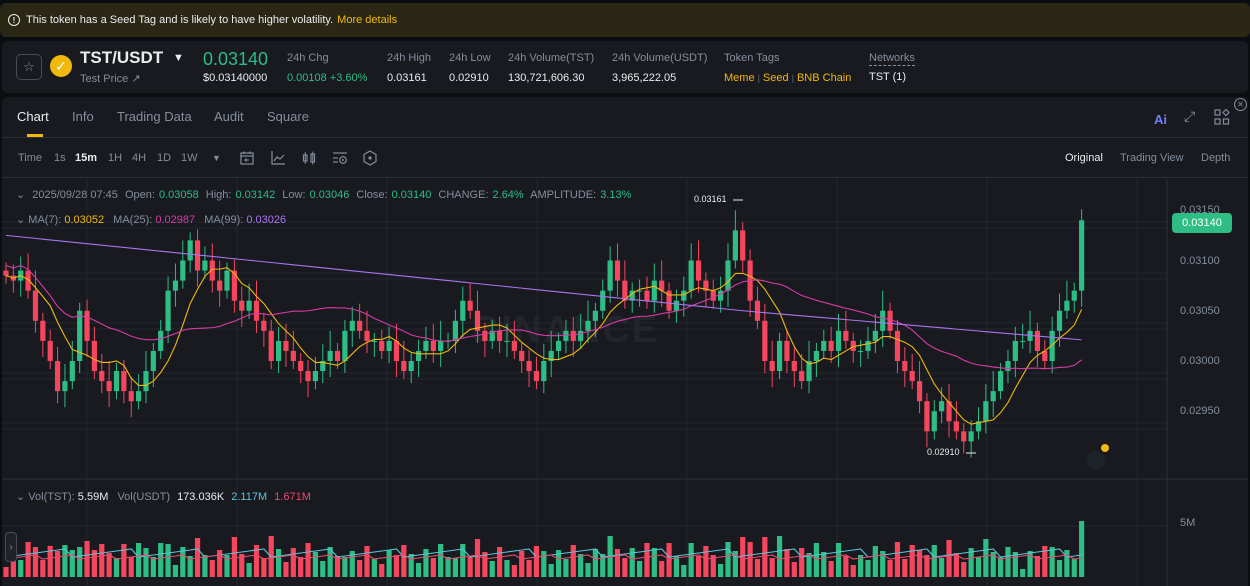  What do you see at coordinates (236, 59) in the screenshot?
I see `last-price: 0.03140` at bounding box center [236, 59].